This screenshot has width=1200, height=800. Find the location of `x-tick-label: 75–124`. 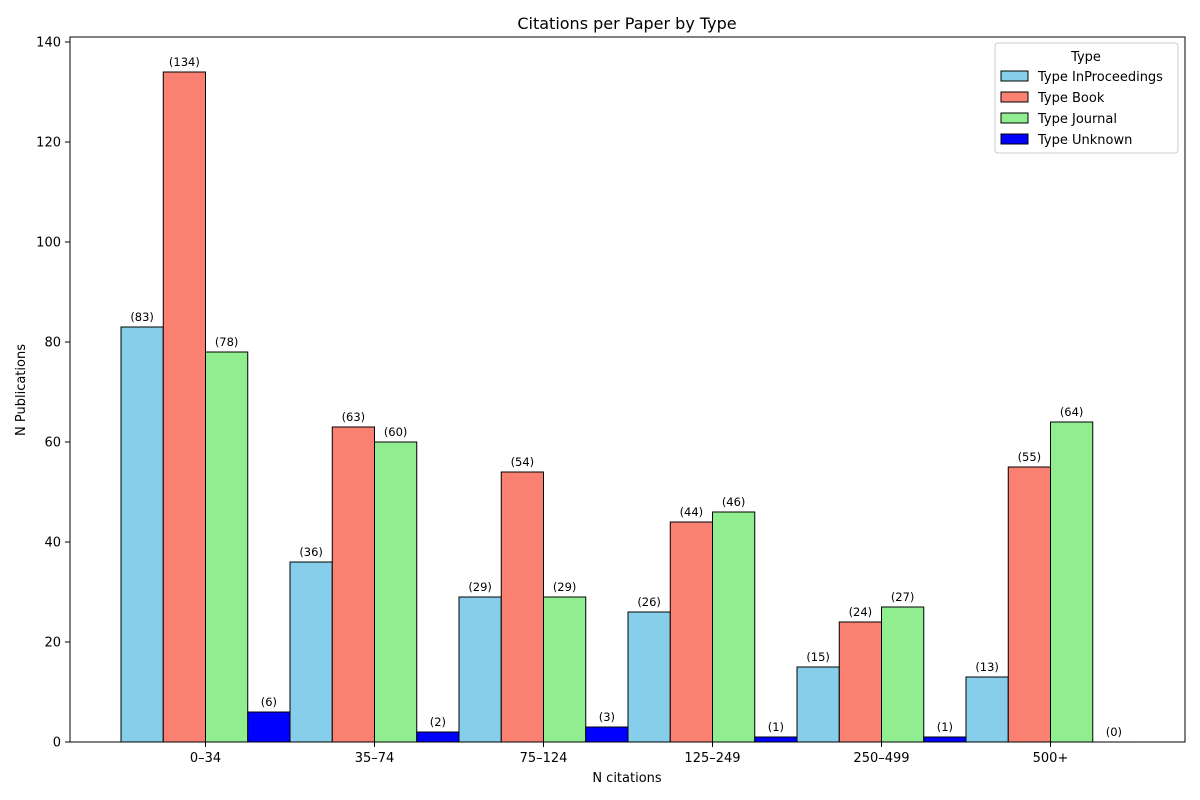

x-tick-label: 75–124 is located at coordinates (544, 758).